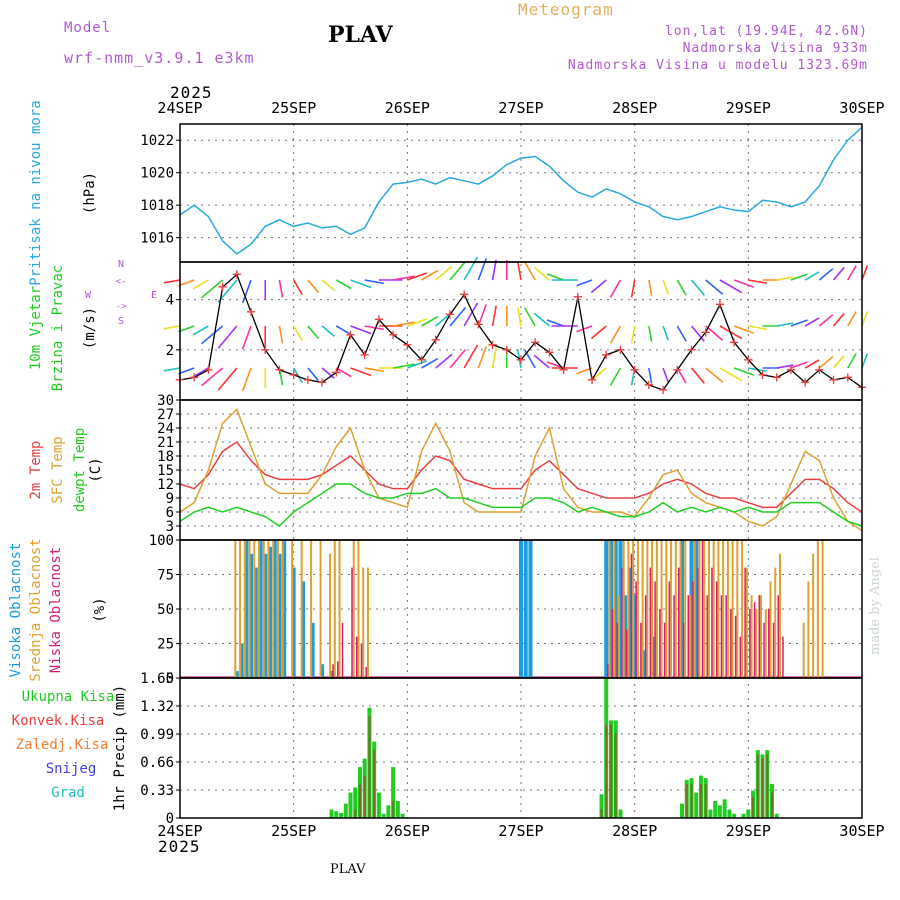 The height and width of the screenshot is (900, 900). Describe the element at coordinates (634, 108) in the screenshot. I see `x-tick-label-top: 28SEP` at that location.